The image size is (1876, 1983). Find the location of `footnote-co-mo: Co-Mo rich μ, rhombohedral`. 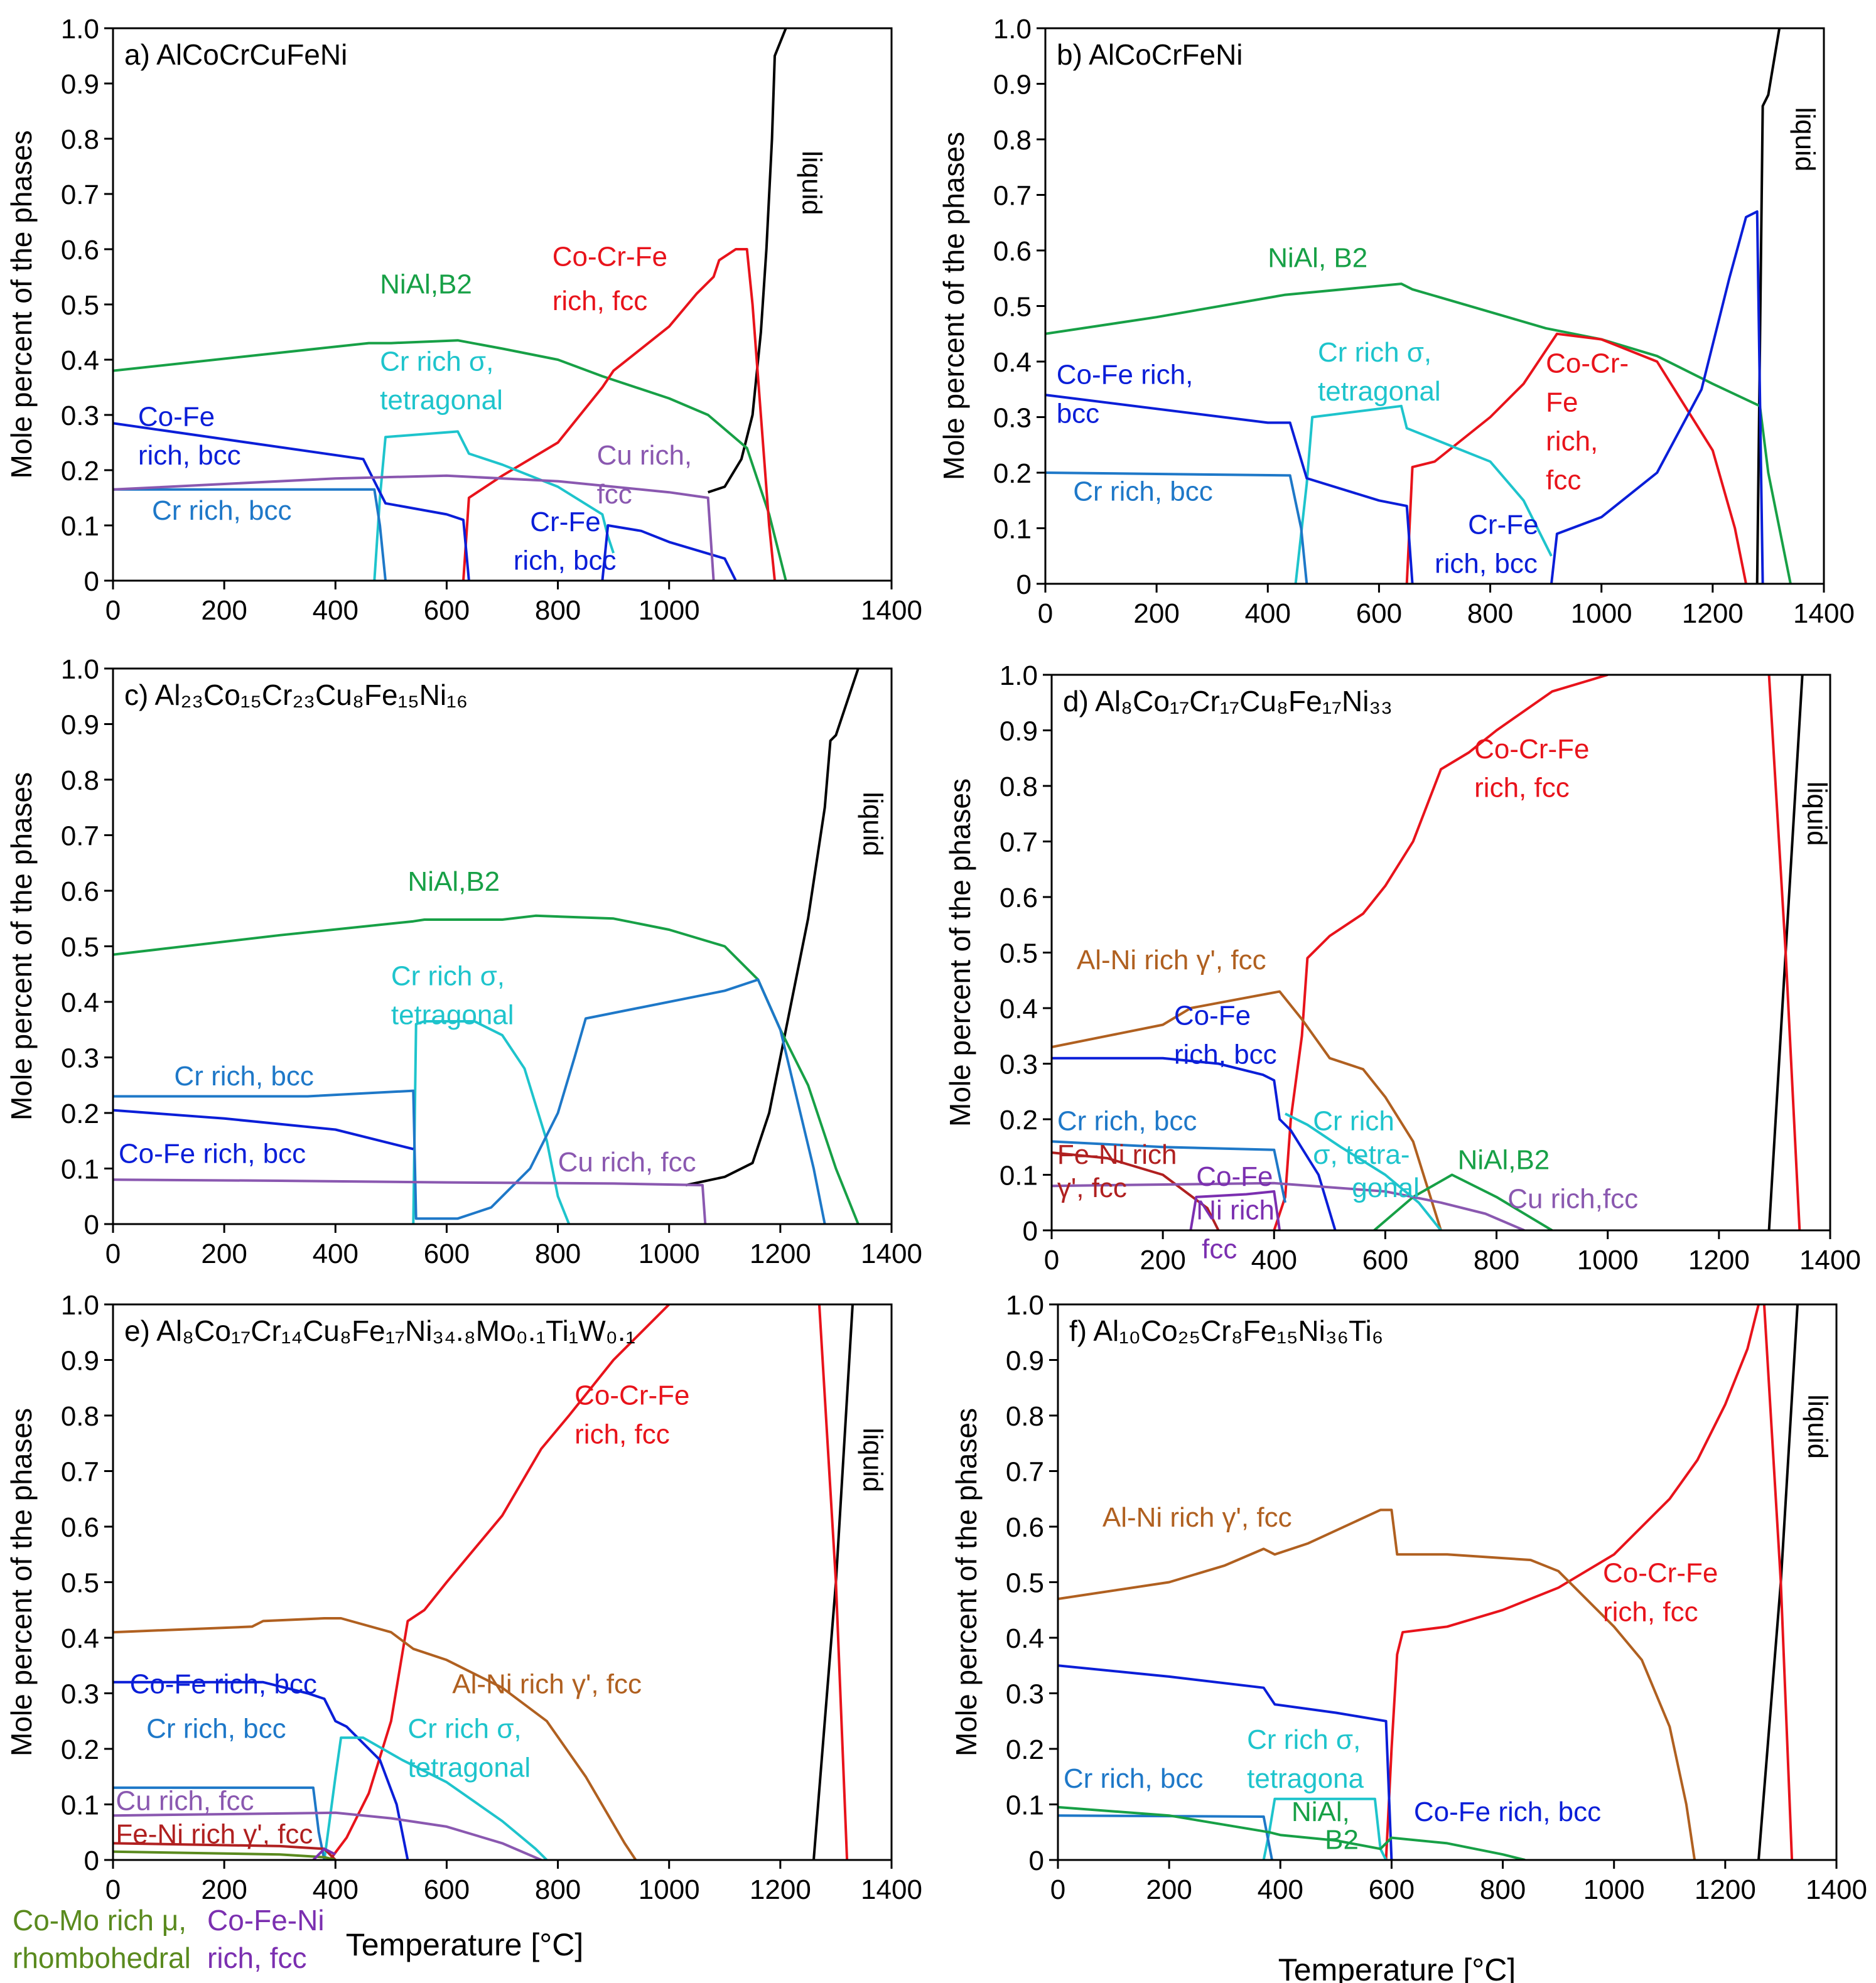

footnote-co-mo: Co-Mo rich μ, rhombohedral is located at coordinates (102, 1939).